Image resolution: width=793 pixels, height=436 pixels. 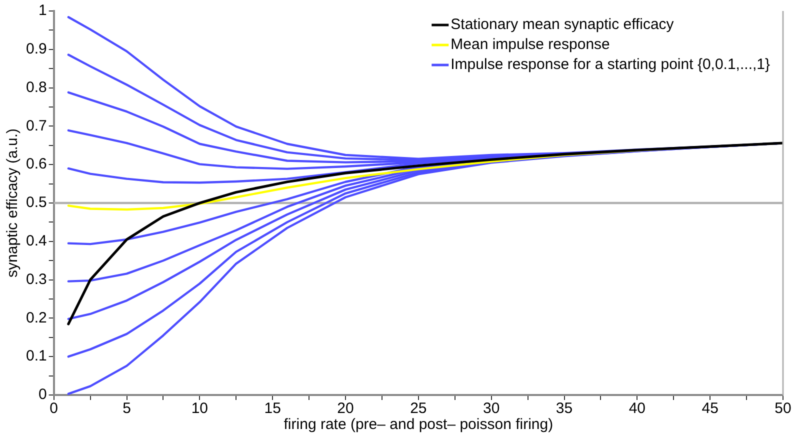 What do you see at coordinates (564, 409) in the screenshot?
I see `x-tick-label: 35` at bounding box center [564, 409].